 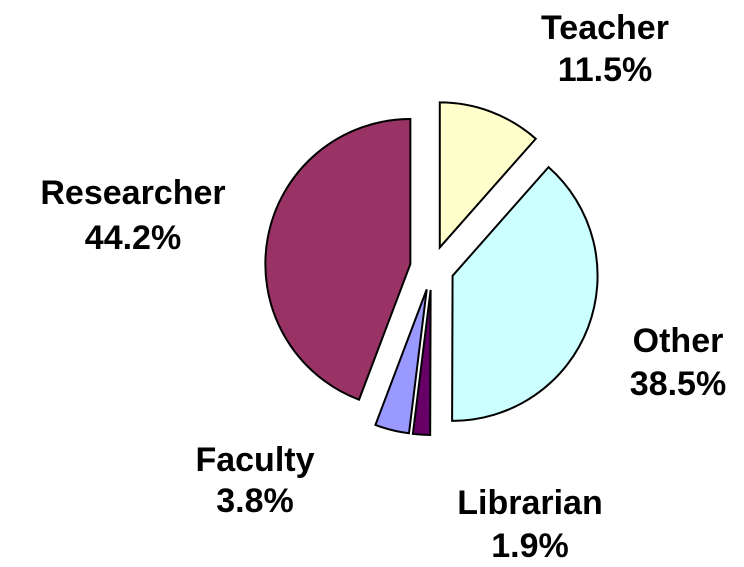 I want to click on slice-label: Other, so click(x=678, y=341).